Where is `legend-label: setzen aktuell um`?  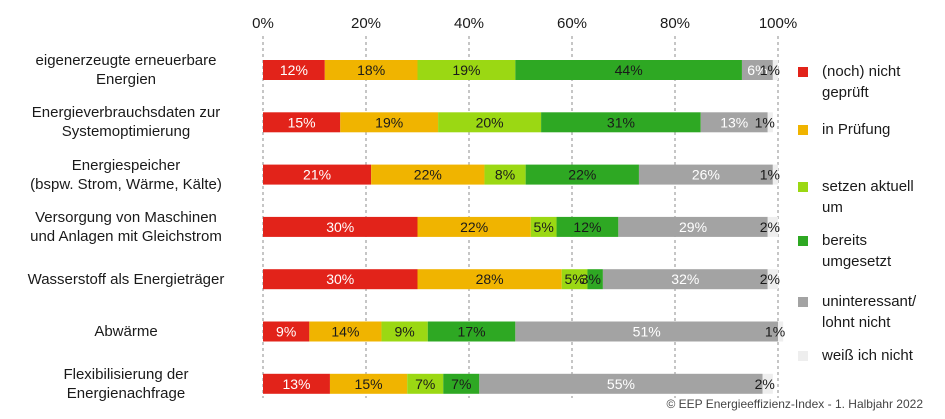
legend-label: setzen aktuell um is located at coordinates (868, 197).